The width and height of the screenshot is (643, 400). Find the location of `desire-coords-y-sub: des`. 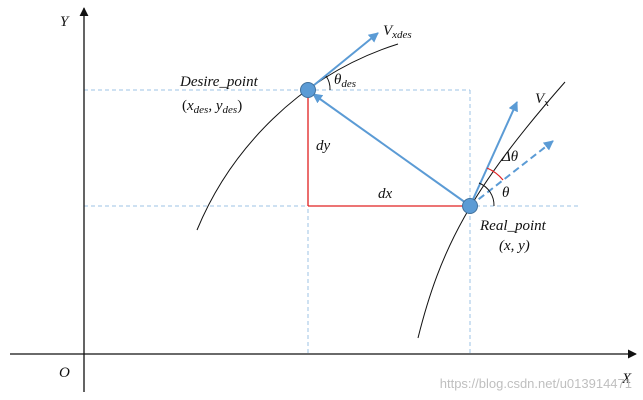

desire-coords-y-sub: des is located at coordinates (230, 110).